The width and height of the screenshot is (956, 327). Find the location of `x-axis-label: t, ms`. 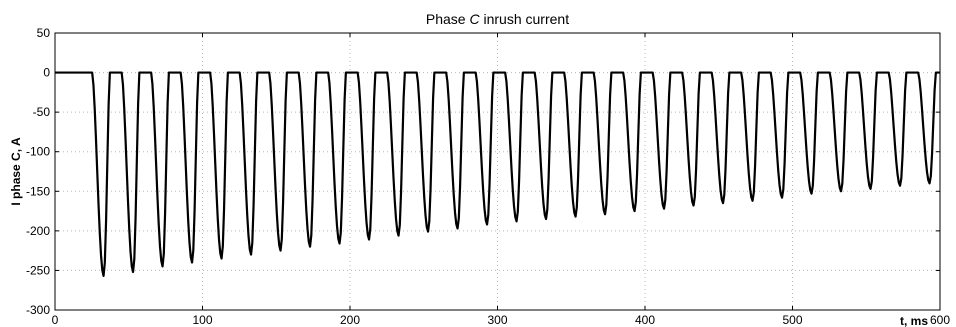

x-axis-label: t, ms is located at coordinates (914, 320).